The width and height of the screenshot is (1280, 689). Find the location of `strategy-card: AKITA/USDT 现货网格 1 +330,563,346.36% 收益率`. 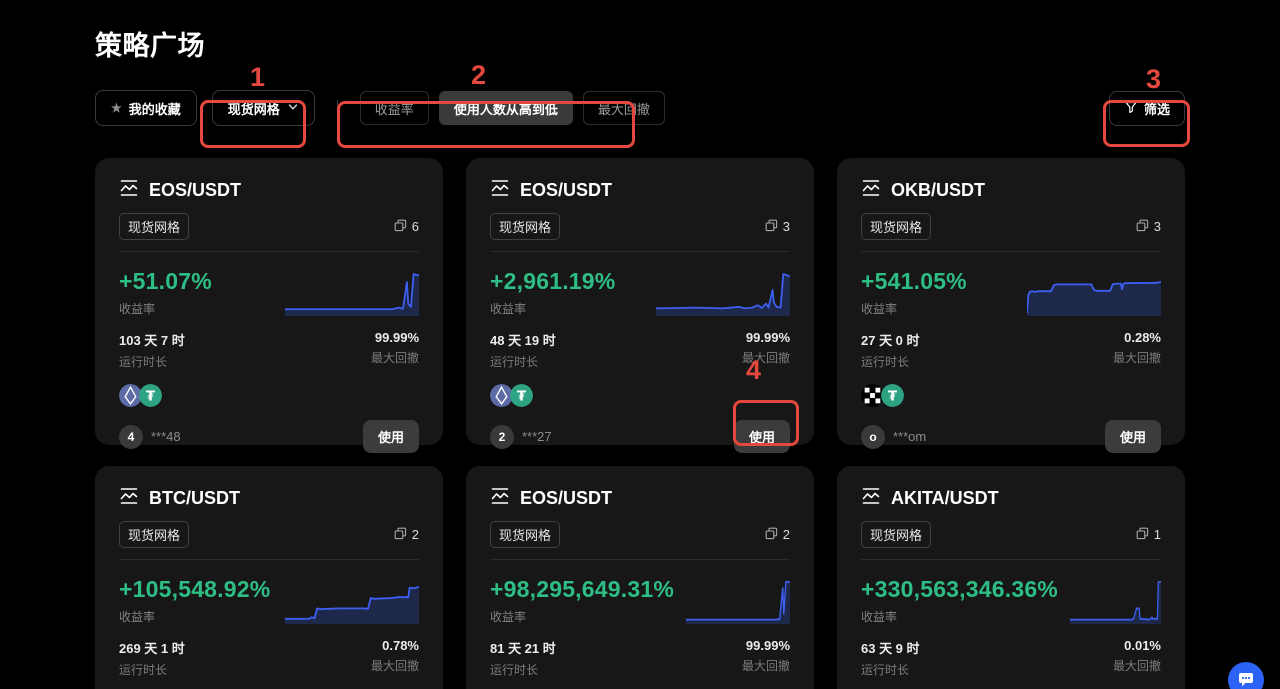

strategy-card: AKITA/USDT 现货网格 1 +330,563,346.36% 收益率 is located at coordinates (1011, 577).